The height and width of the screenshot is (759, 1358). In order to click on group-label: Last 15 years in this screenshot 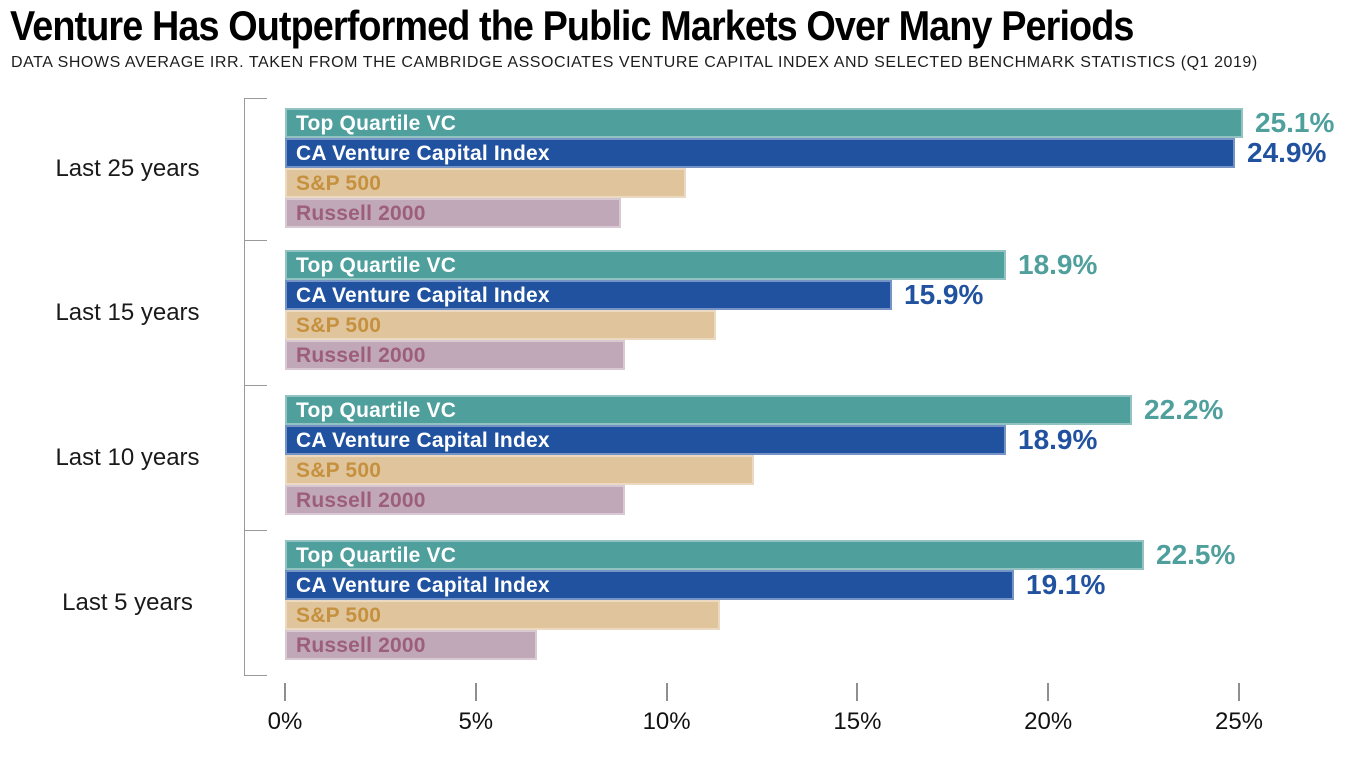, I will do `click(127, 312)`.